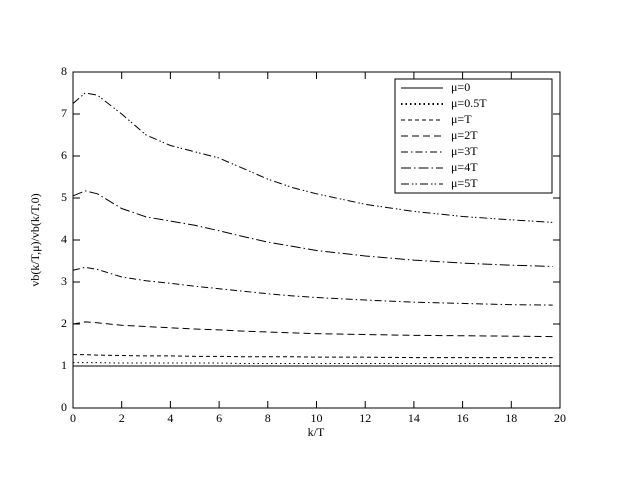 This screenshot has height=486, width=623. Describe the element at coordinates (64, 323) in the screenshot. I see `y-tick-label: 2` at that location.